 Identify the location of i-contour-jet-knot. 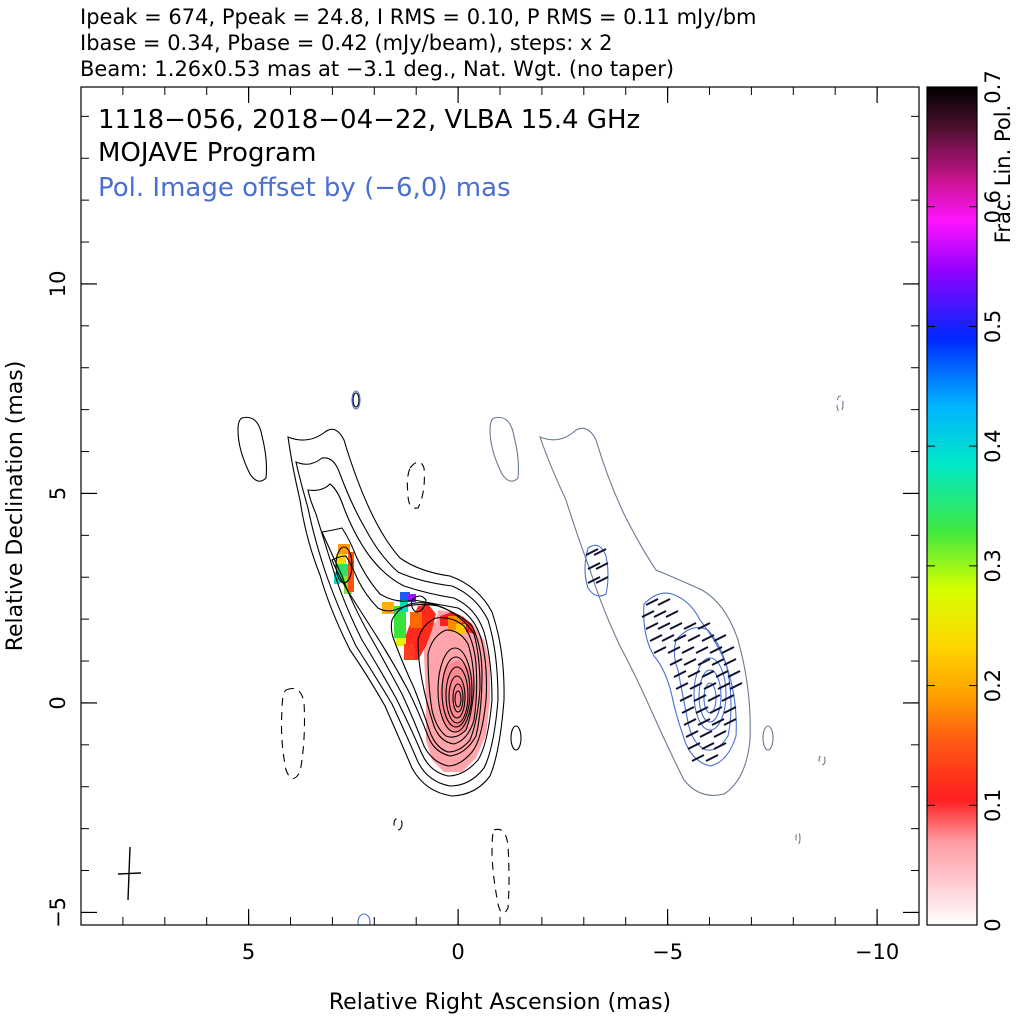
(344, 565).